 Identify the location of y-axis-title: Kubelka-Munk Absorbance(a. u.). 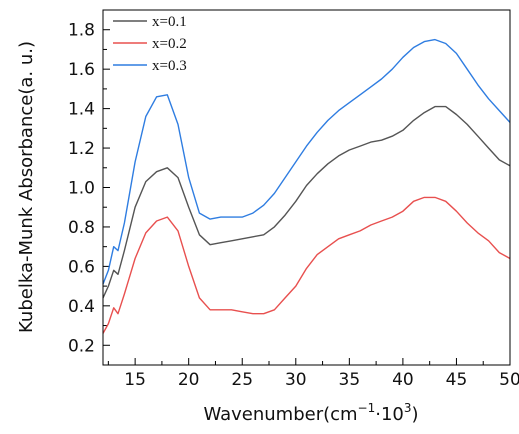
(26, 187).